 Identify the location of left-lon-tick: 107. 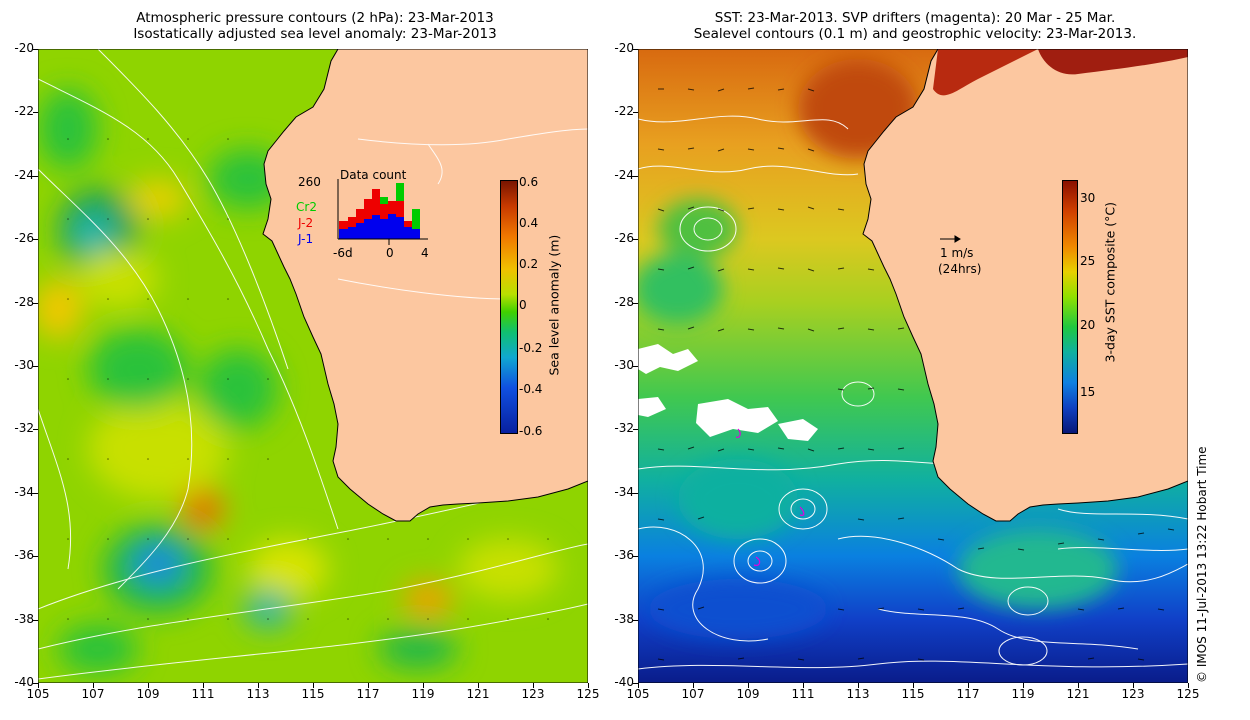
(93, 694).